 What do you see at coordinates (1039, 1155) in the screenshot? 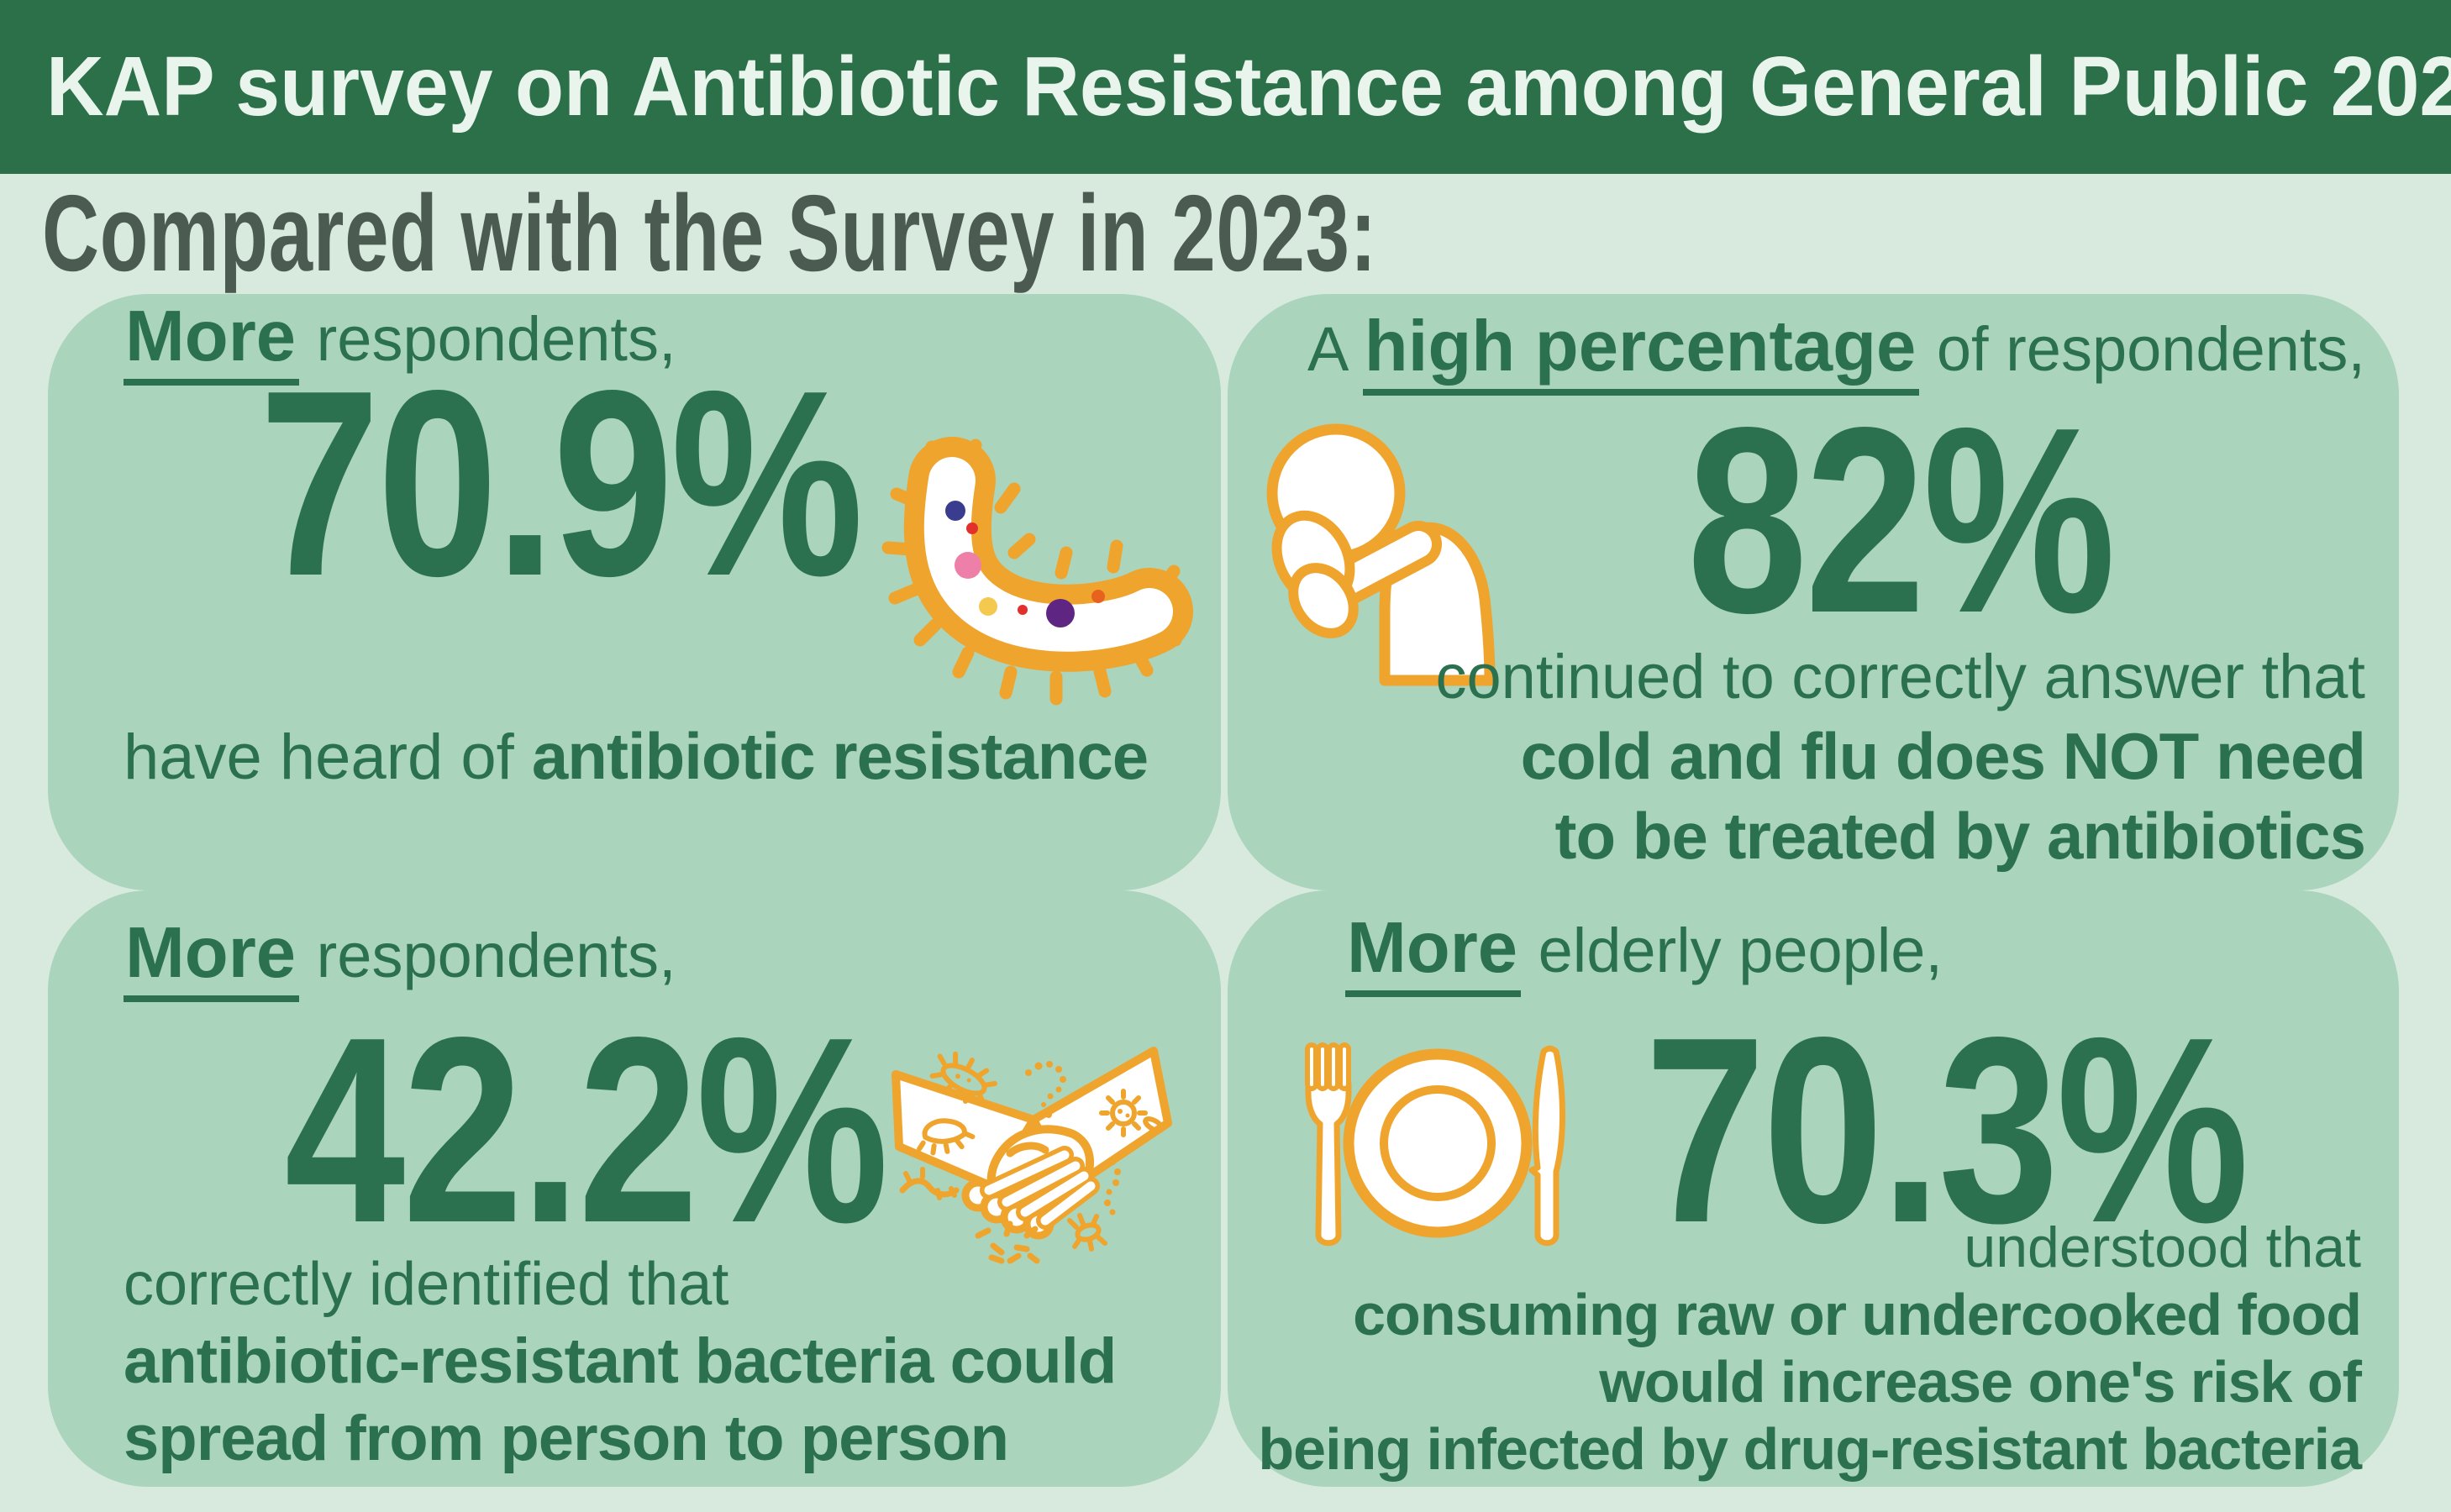
I see `handshake-icon` at bounding box center [1039, 1155].